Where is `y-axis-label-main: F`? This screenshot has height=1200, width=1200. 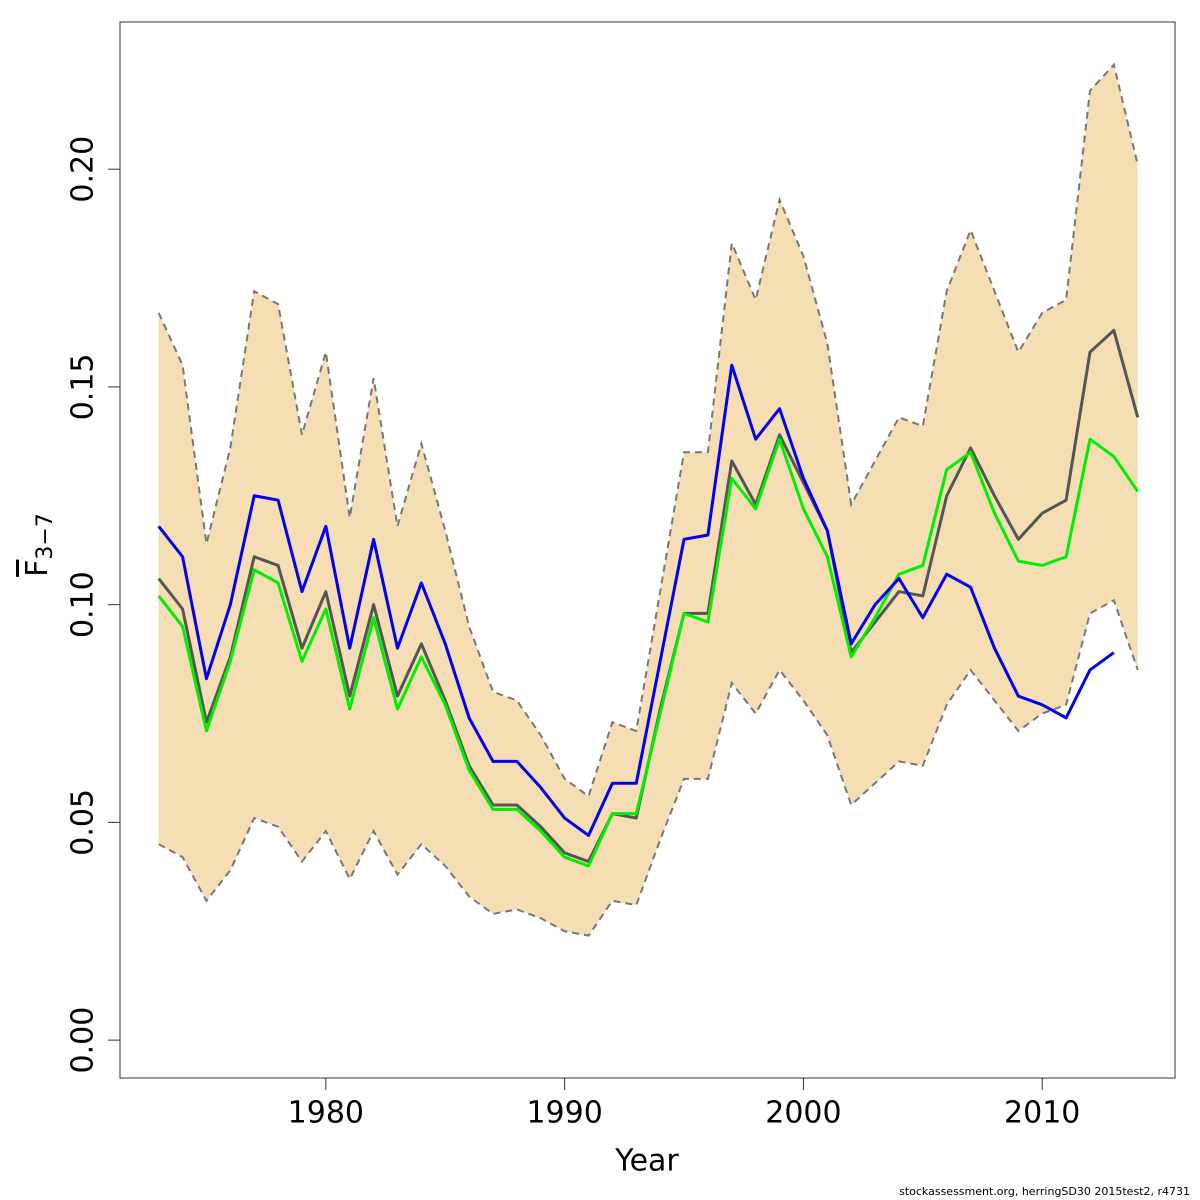
y-axis-label-main: F is located at coordinates (37, 568).